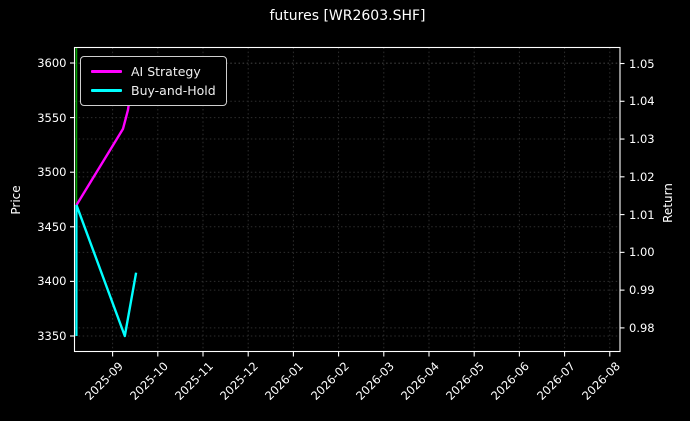 This screenshot has width=690, height=421. What do you see at coordinates (642, 139) in the screenshot?
I see `return-tick-label: 1.03` at bounding box center [642, 139].